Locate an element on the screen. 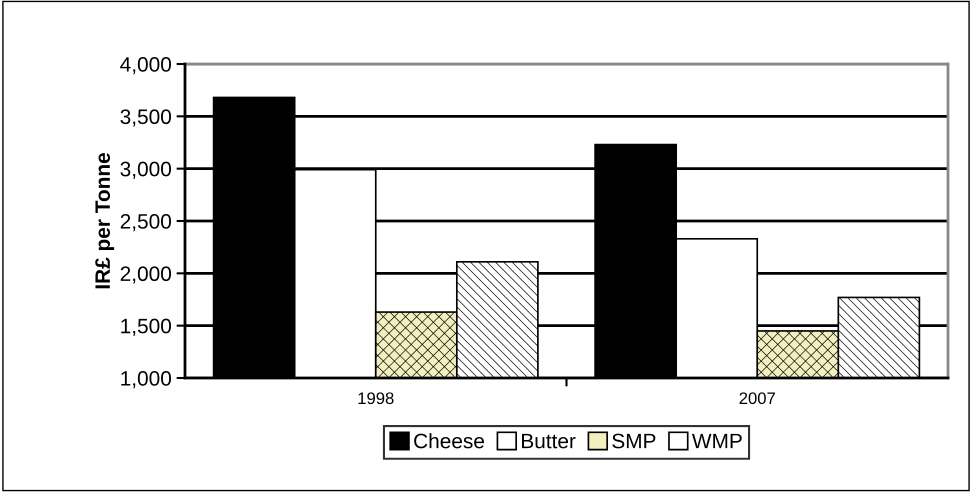  legend-label: Cheese is located at coordinates (449, 440).